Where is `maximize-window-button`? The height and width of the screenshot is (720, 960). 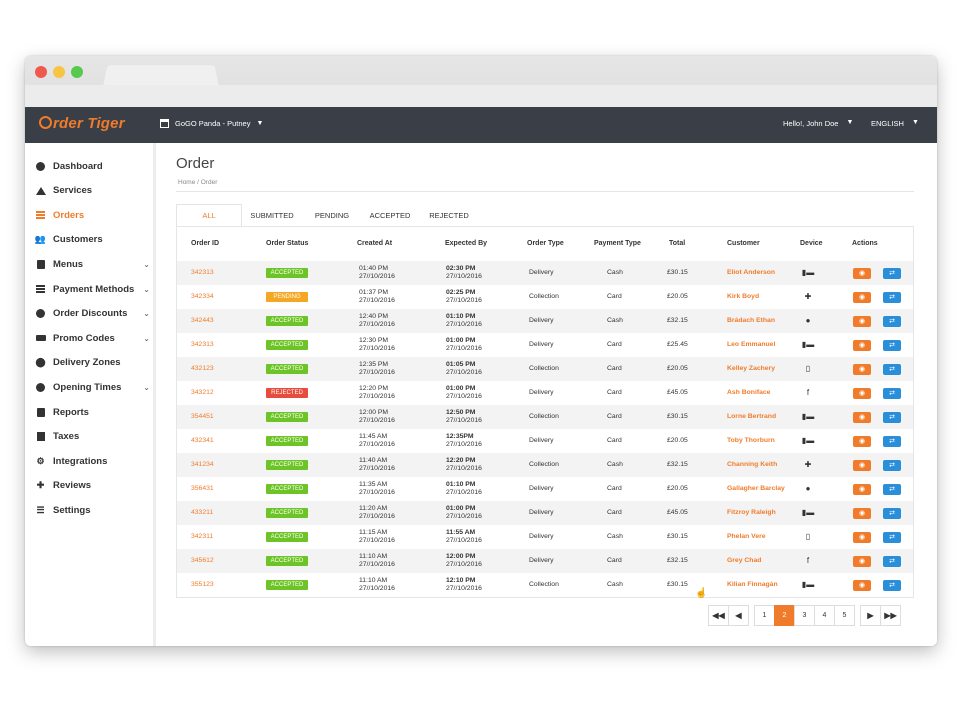 maximize-window-button is located at coordinates (77, 72).